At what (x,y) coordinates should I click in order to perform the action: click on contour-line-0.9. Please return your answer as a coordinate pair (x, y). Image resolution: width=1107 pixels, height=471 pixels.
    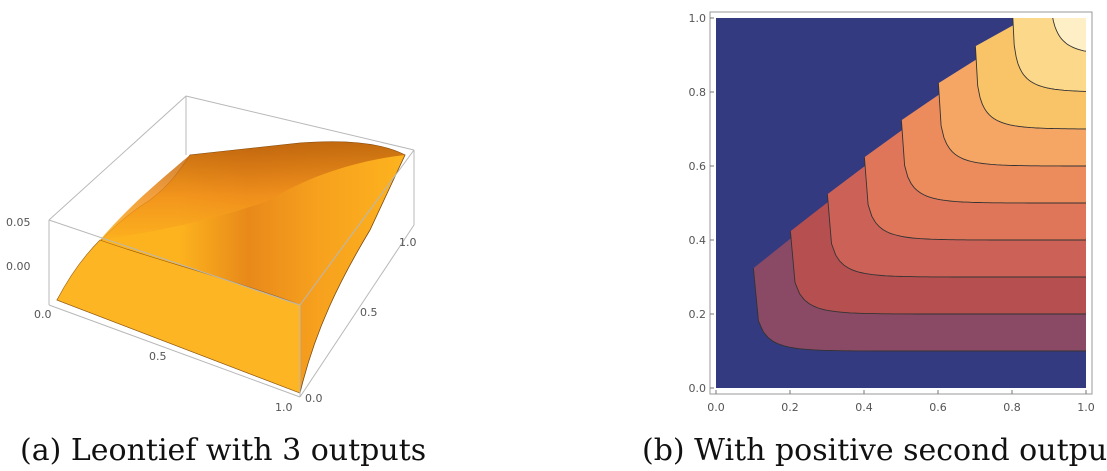
    Looking at the image, I should click on (1069, 35).